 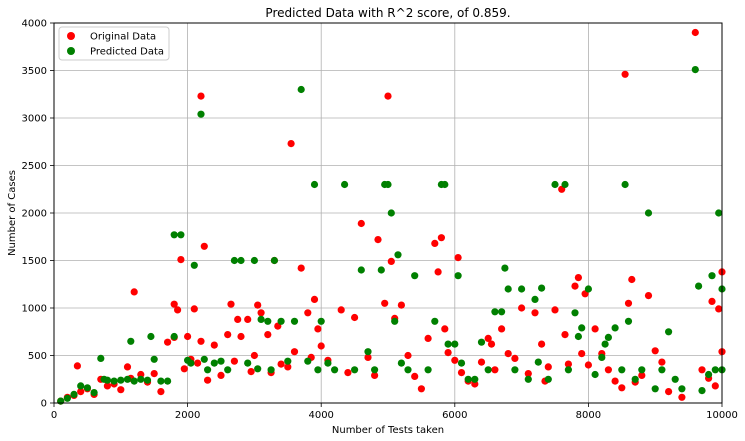 What do you see at coordinates (71, 51) in the screenshot?
I see `legend-marker-predicted` at bounding box center [71, 51].